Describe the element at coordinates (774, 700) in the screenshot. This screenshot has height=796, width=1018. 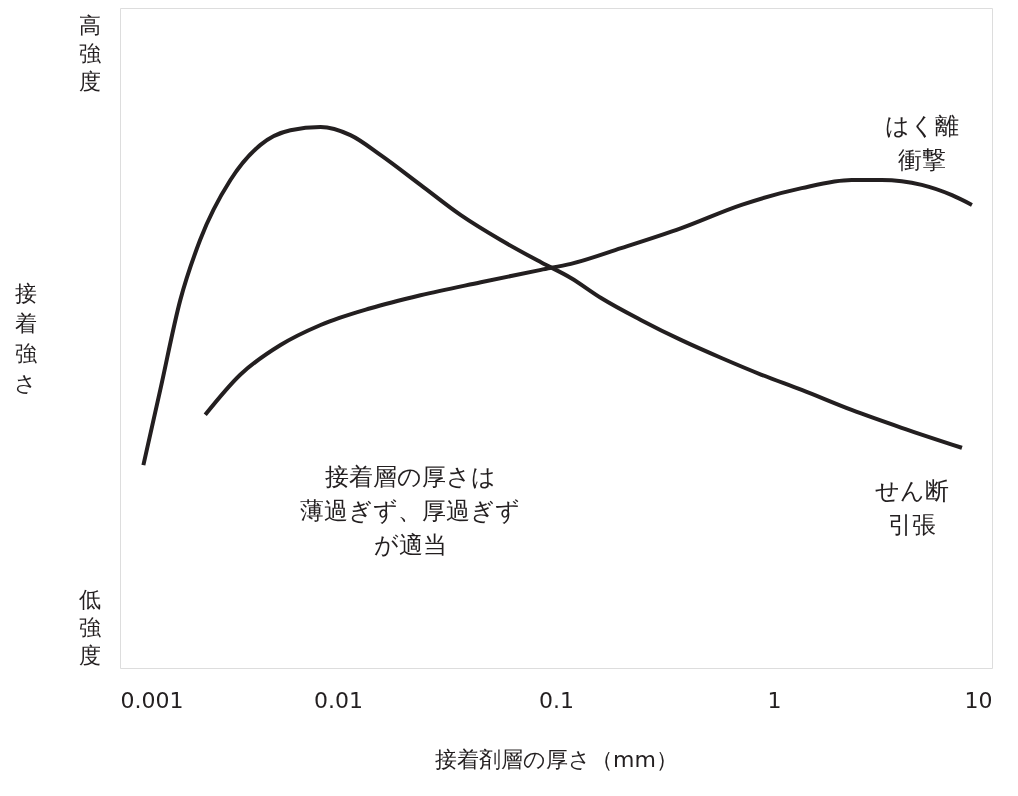
I see `x-tick-label: 1` at that location.